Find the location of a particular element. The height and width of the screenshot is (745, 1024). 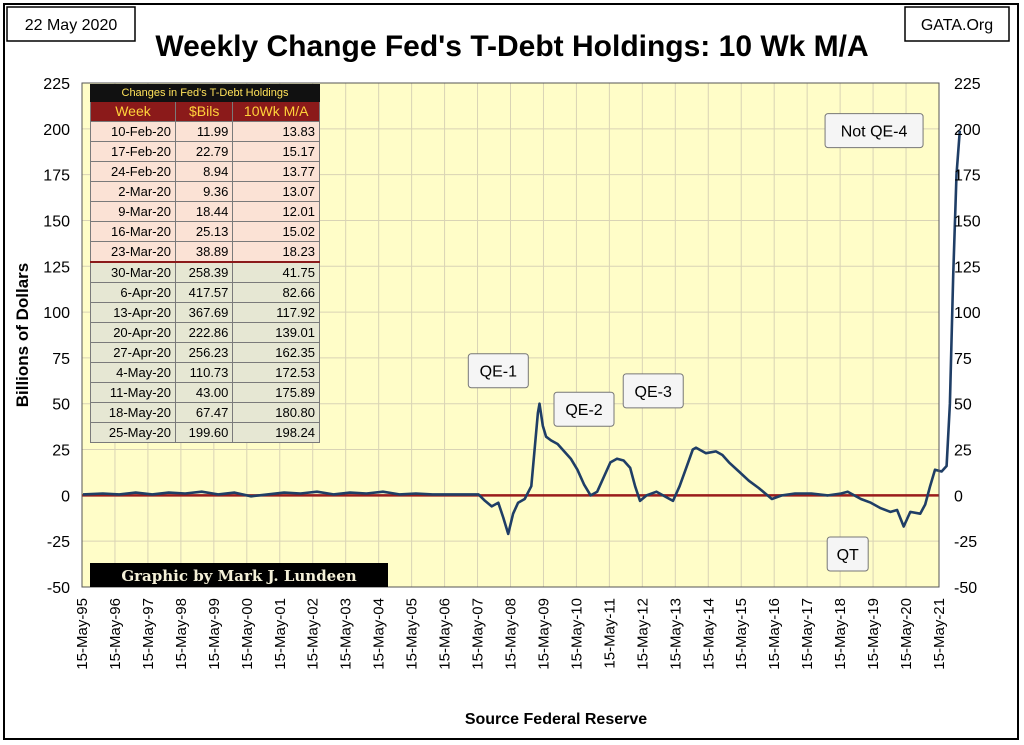

y-axis-right: 225 200 175 150 125 100 75 50 25 0 -25 -50 is located at coordinates (967, 336).